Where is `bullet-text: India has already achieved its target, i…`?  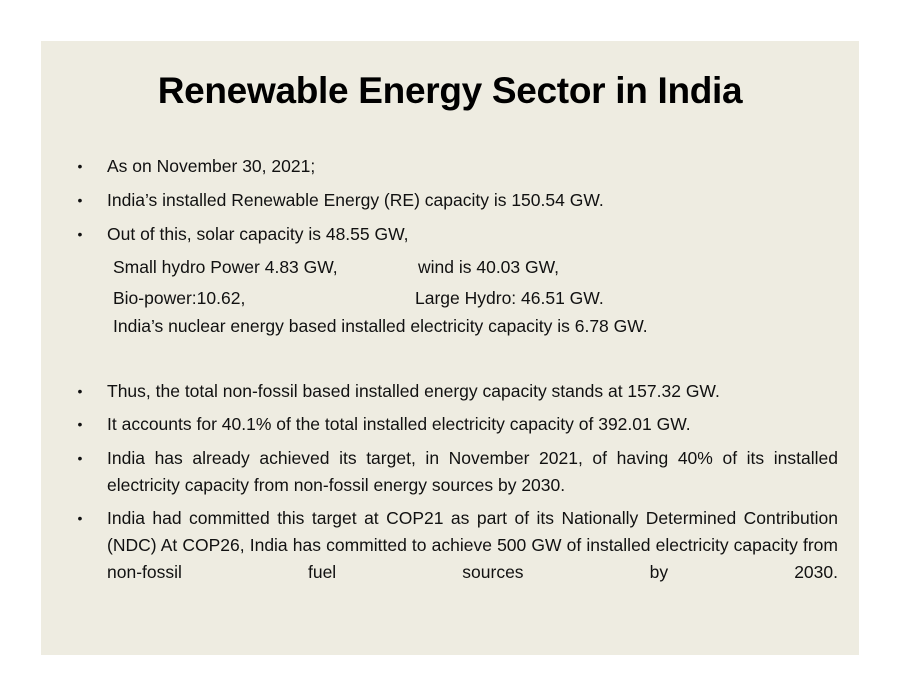 bullet-text: India has already achieved its target, i… is located at coordinates (472, 471).